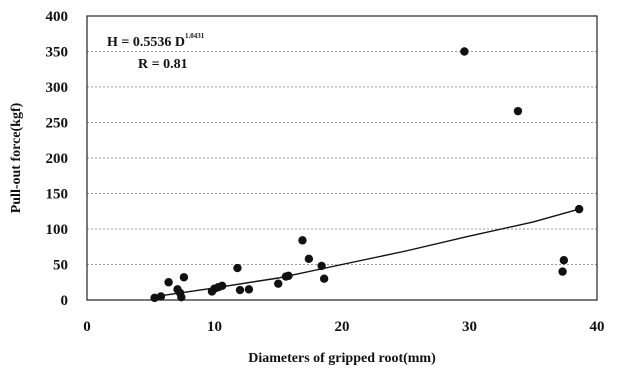 The width and height of the screenshot is (617, 369). What do you see at coordinates (57, 124) in the screenshot?
I see `y-tick-label: 250` at bounding box center [57, 124].